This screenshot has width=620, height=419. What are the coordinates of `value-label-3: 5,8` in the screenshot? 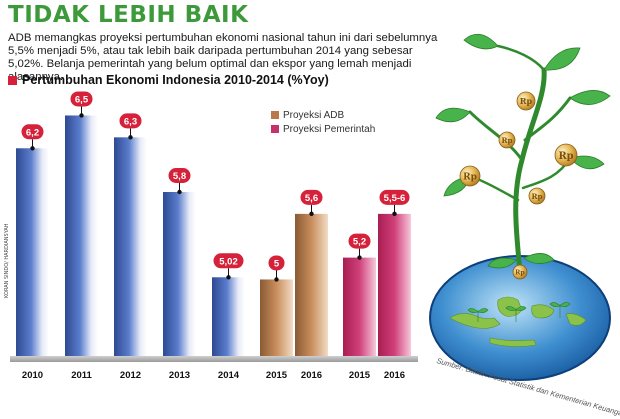 It's located at (179, 176).